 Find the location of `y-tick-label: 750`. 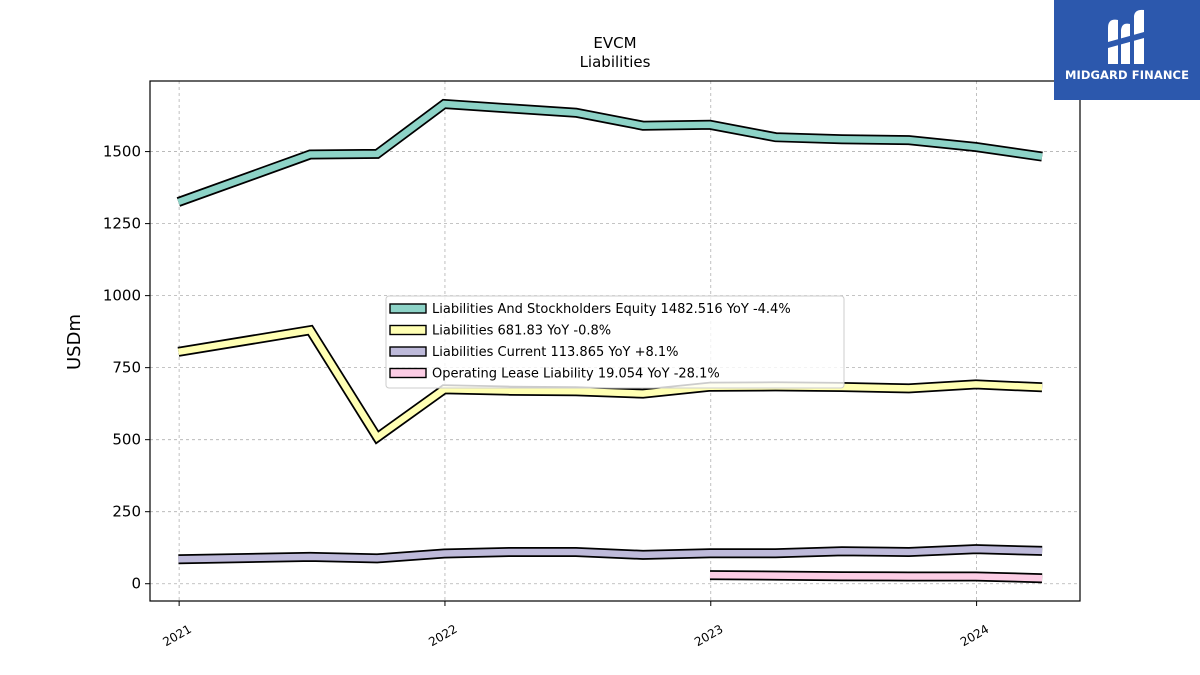

y-tick-label: 750 is located at coordinates (126, 368).